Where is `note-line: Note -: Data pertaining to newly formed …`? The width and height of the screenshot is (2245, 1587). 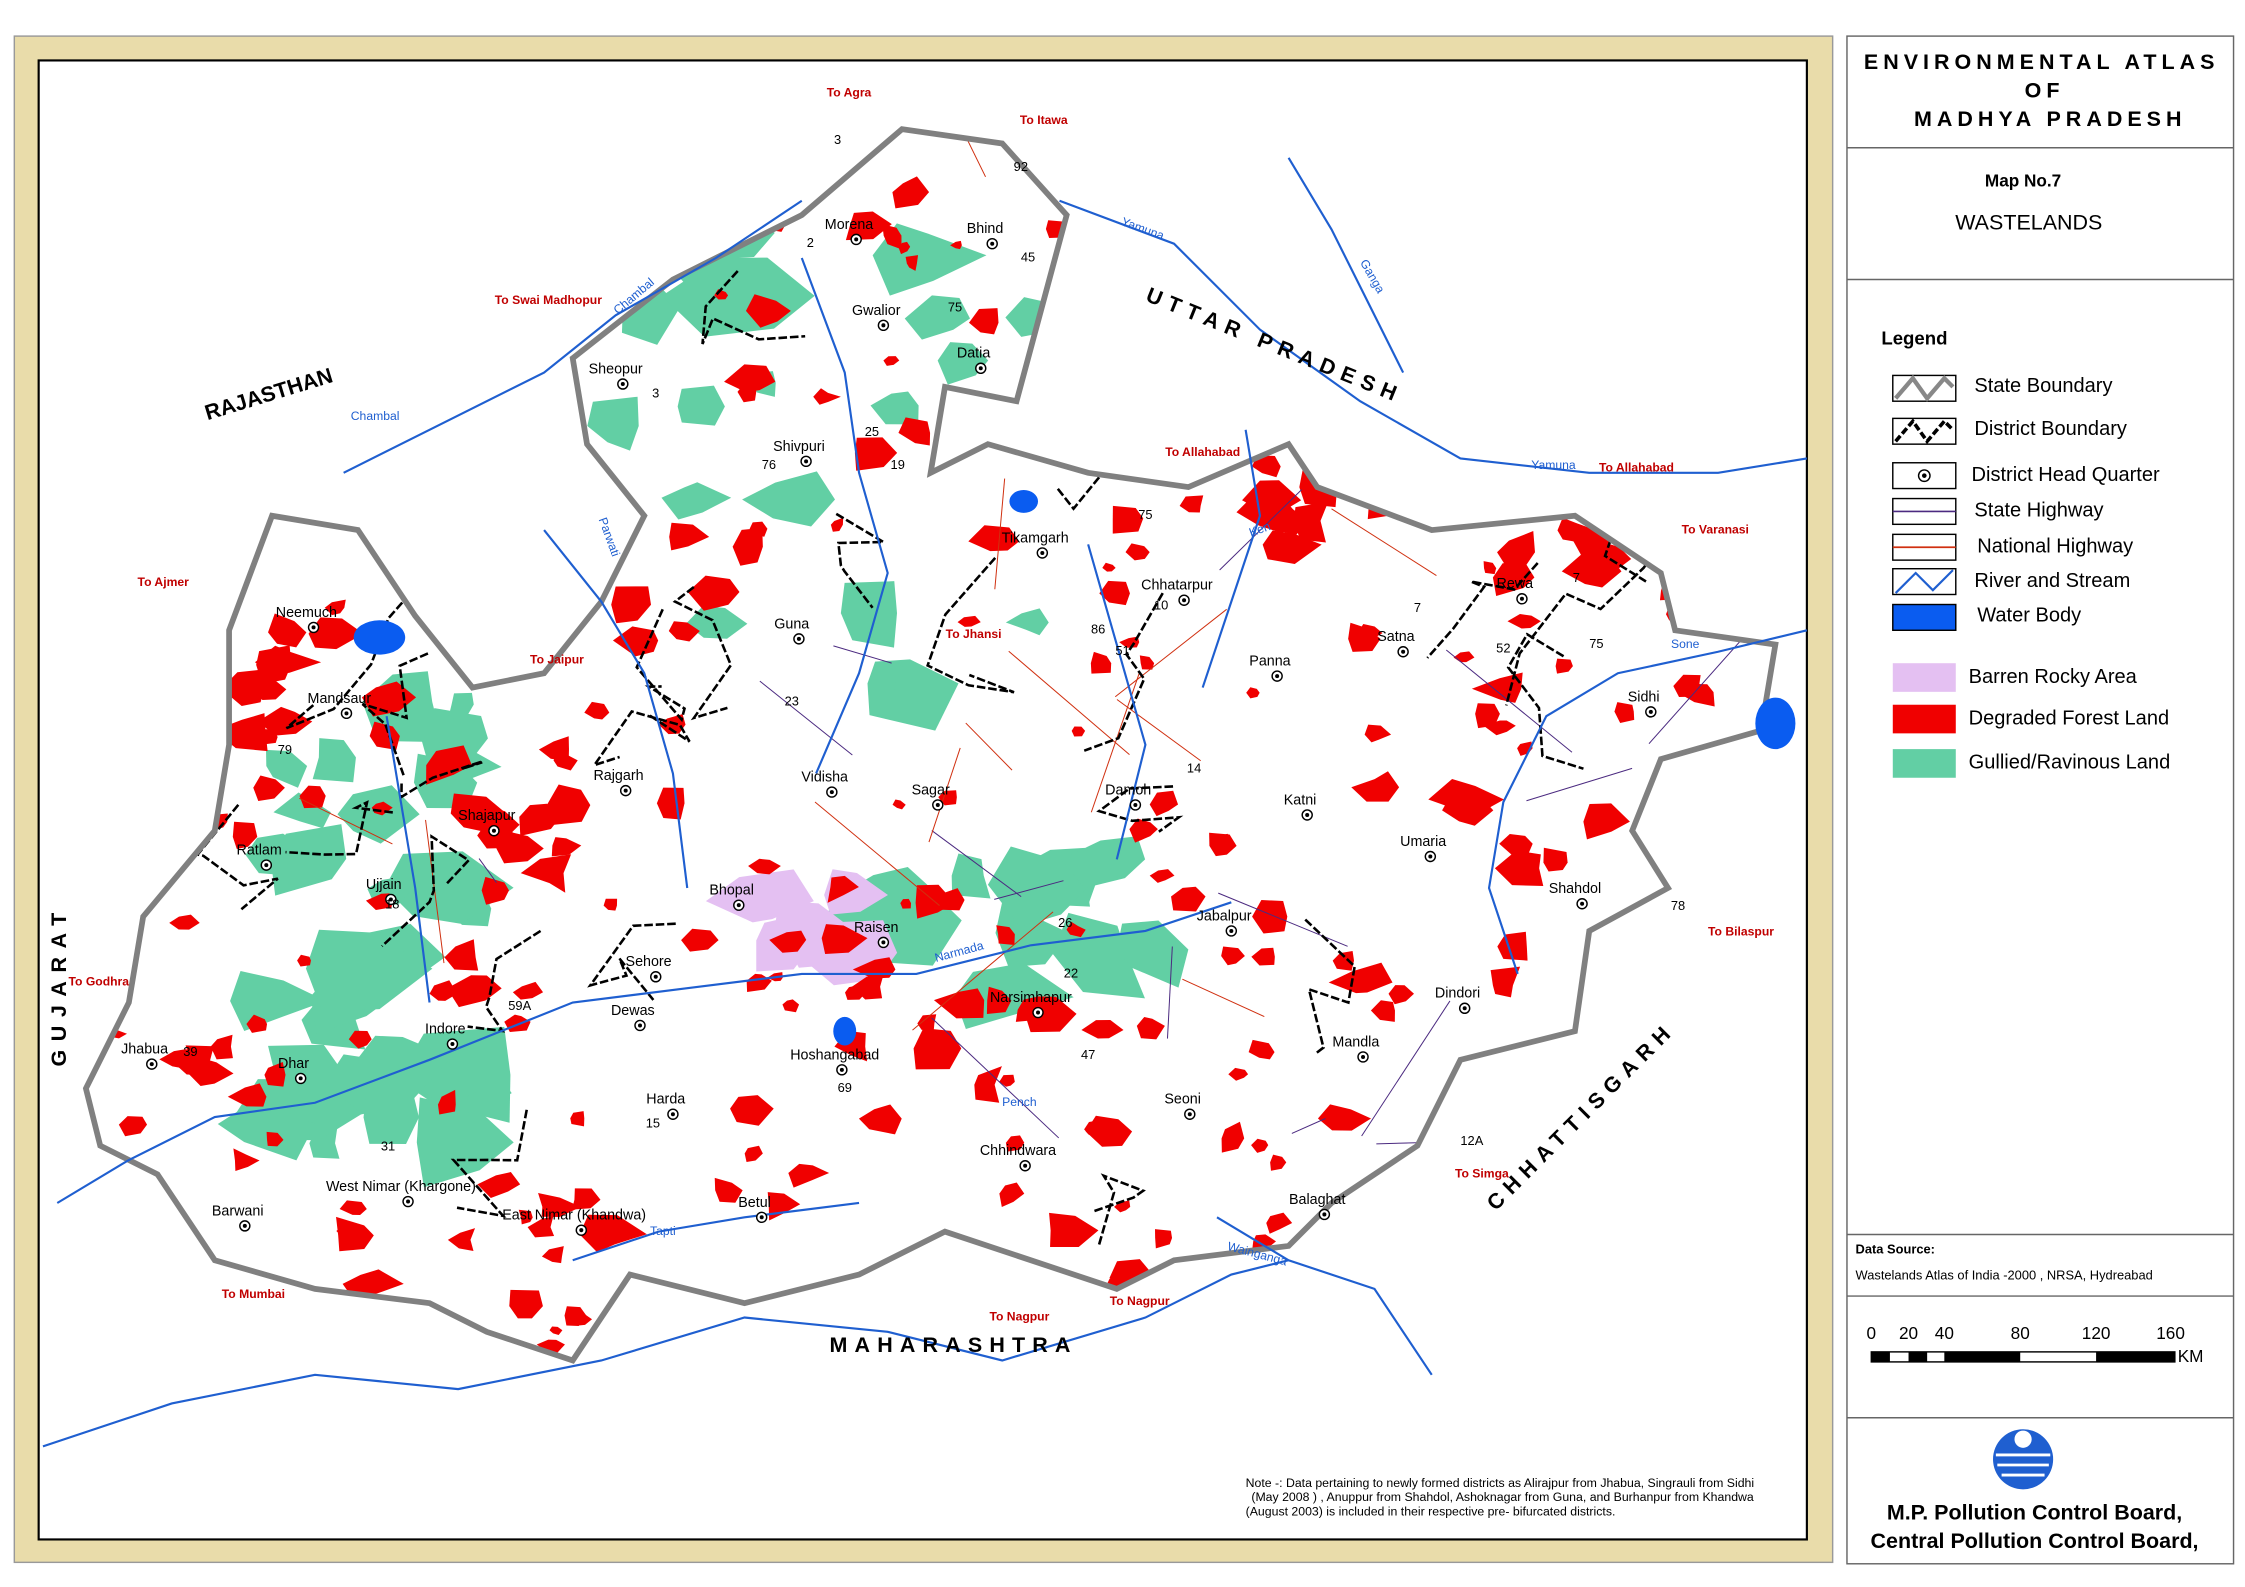 note-line: Note -: Data pertaining to newly formed … is located at coordinates (1500, 1483).